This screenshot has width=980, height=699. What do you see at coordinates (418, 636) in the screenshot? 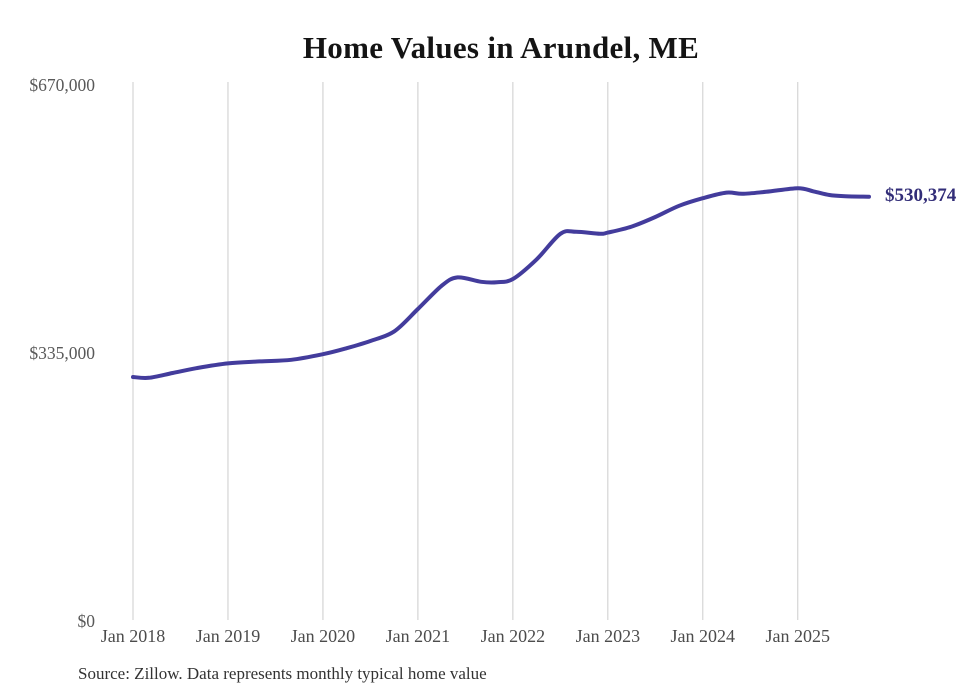
I see `x-axis-tick-label: Jan 2021` at bounding box center [418, 636].